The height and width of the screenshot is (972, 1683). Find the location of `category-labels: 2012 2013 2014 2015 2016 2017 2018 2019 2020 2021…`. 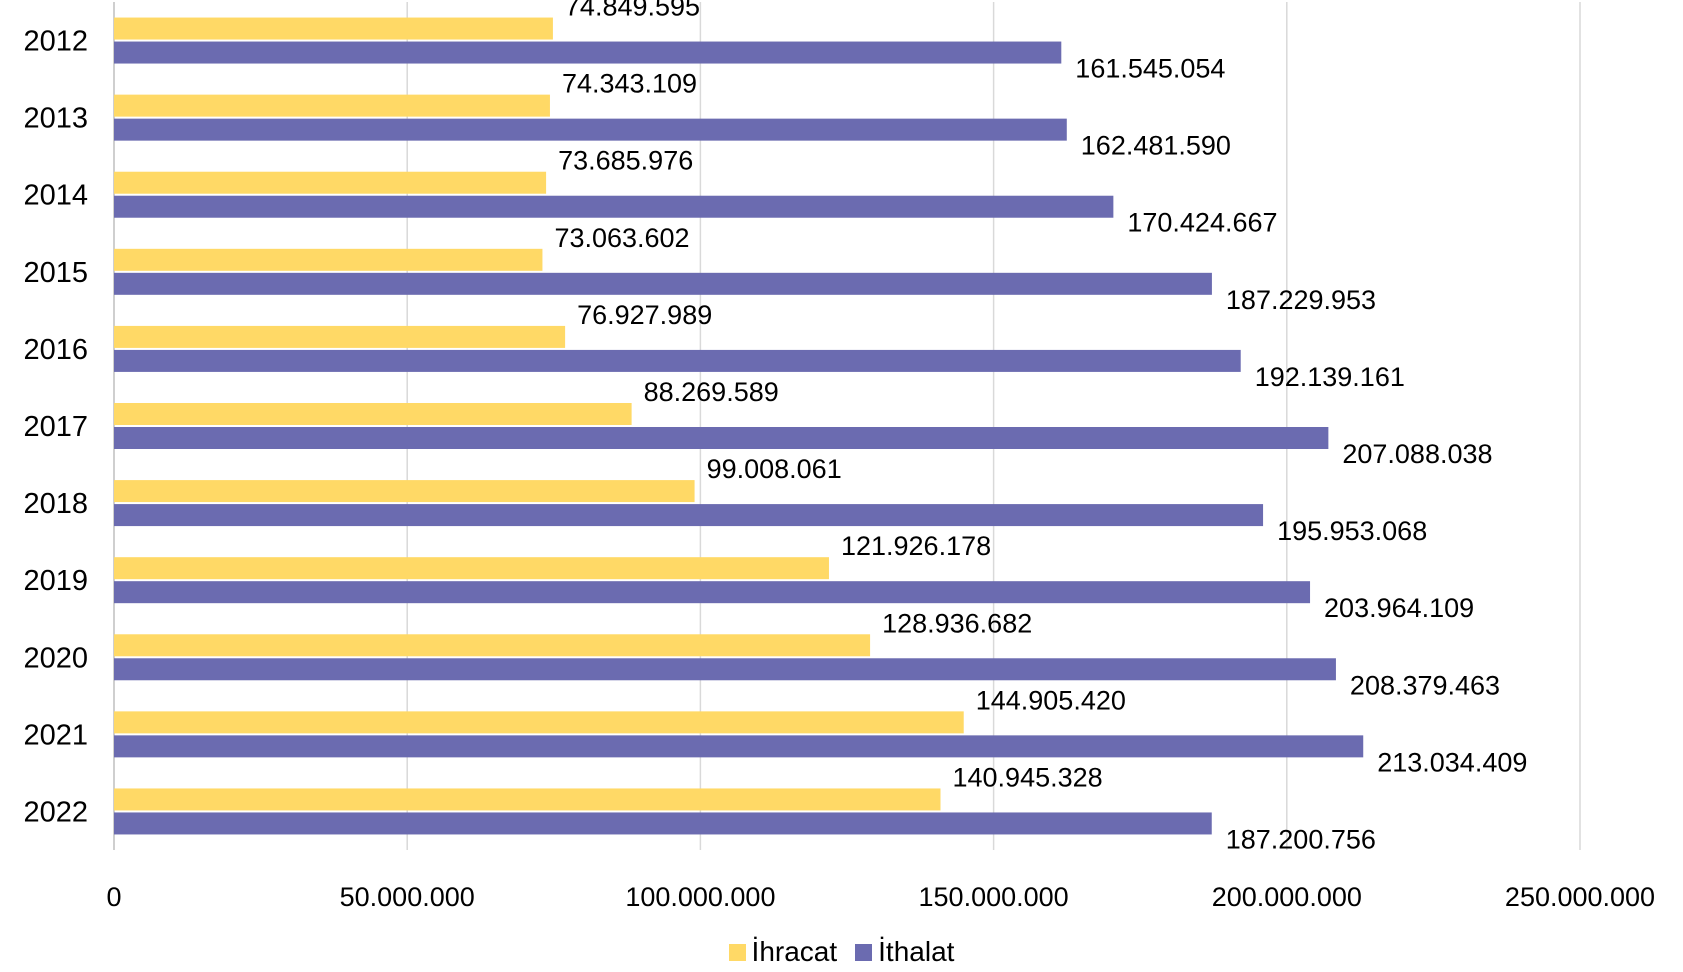

category-labels: 2012 2013 2014 2015 2016 2017 2018 2019 2020 2021… is located at coordinates (55, 427).